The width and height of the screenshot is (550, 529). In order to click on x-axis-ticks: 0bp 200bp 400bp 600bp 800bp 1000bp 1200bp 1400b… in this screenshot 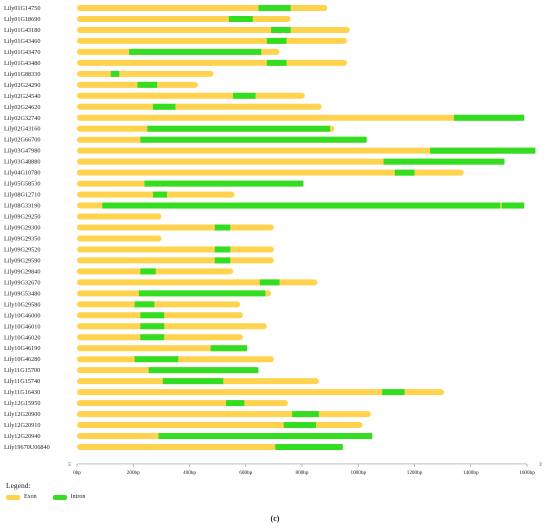, I will do `click(304, 469)`.